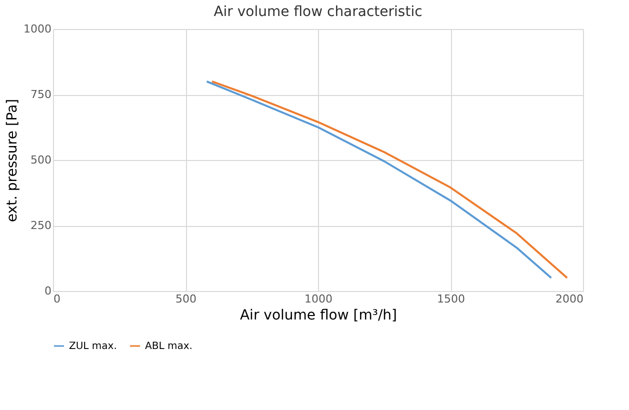 This screenshot has height=410, width=629. What do you see at coordinates (318, 12) in the screenshot?
I see `chart-title: Air volume flow characteristic` at bounding box center [318, 12].